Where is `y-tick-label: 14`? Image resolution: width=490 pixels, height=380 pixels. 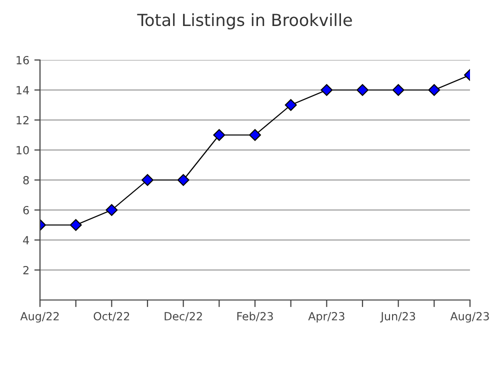 y-tick-label: 14 is located at coordinates (22, 90).